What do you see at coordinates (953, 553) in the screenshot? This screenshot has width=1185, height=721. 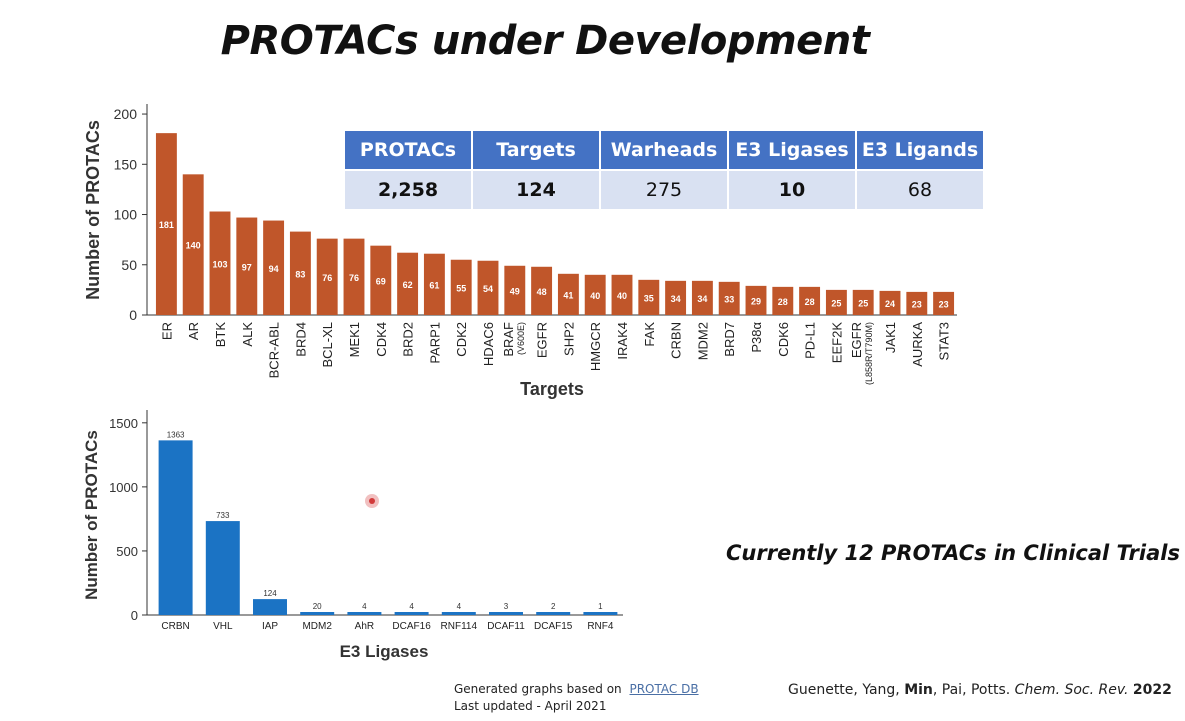 I see `clinical-trials-note: Currently 12 PROTACs in Clinical Trials` at bounding box center [953, 553].